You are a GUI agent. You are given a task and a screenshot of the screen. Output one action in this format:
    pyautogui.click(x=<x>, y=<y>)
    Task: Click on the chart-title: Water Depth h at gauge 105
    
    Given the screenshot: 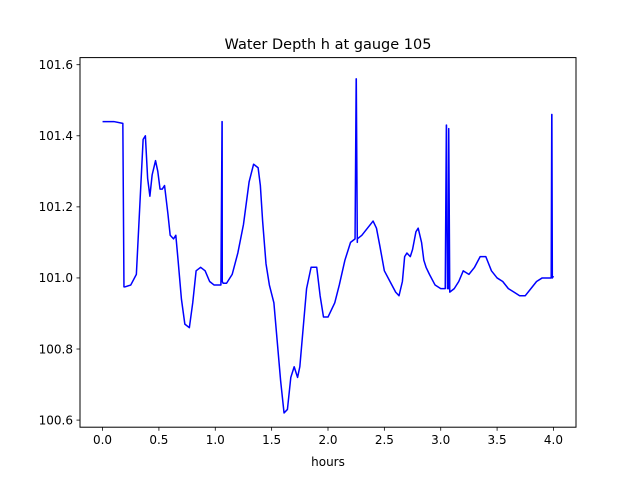 What is the action you would take?
    pyautogui.click(x=328, y=45)
    